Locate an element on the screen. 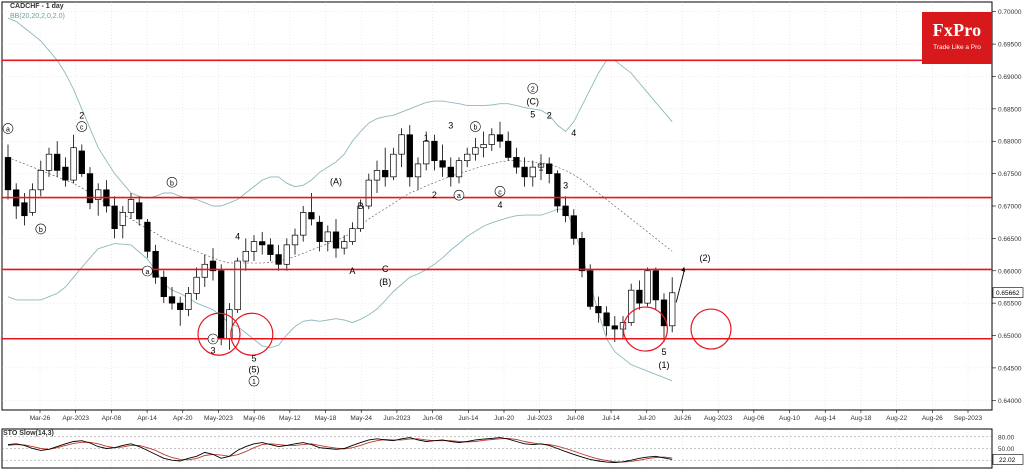 Image resolution: width=1024 pixels, height=475 pixels. date-tick-label: Apr-14 is located at coordinates (147, 418).